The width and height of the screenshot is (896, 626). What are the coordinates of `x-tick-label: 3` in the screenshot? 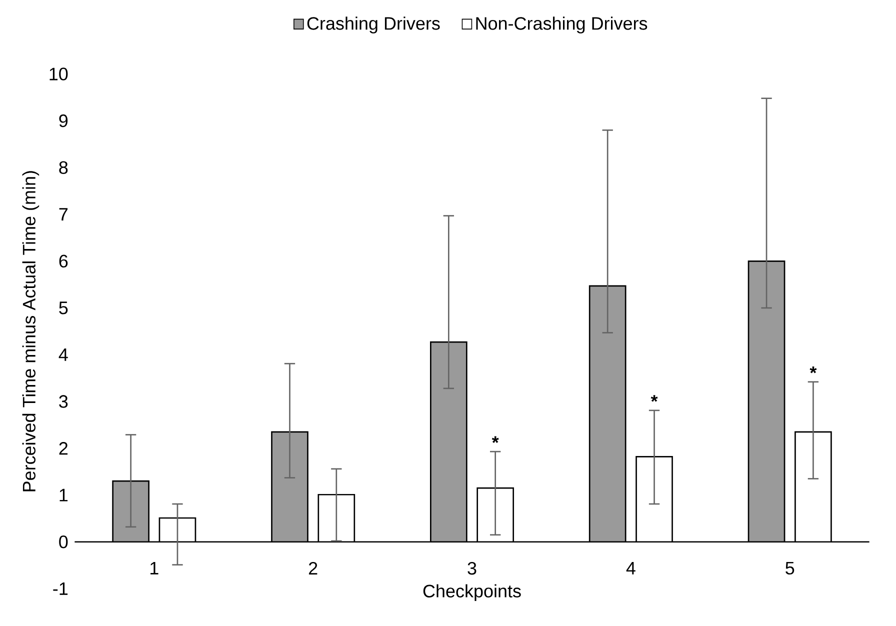 It's located at (472, 568).